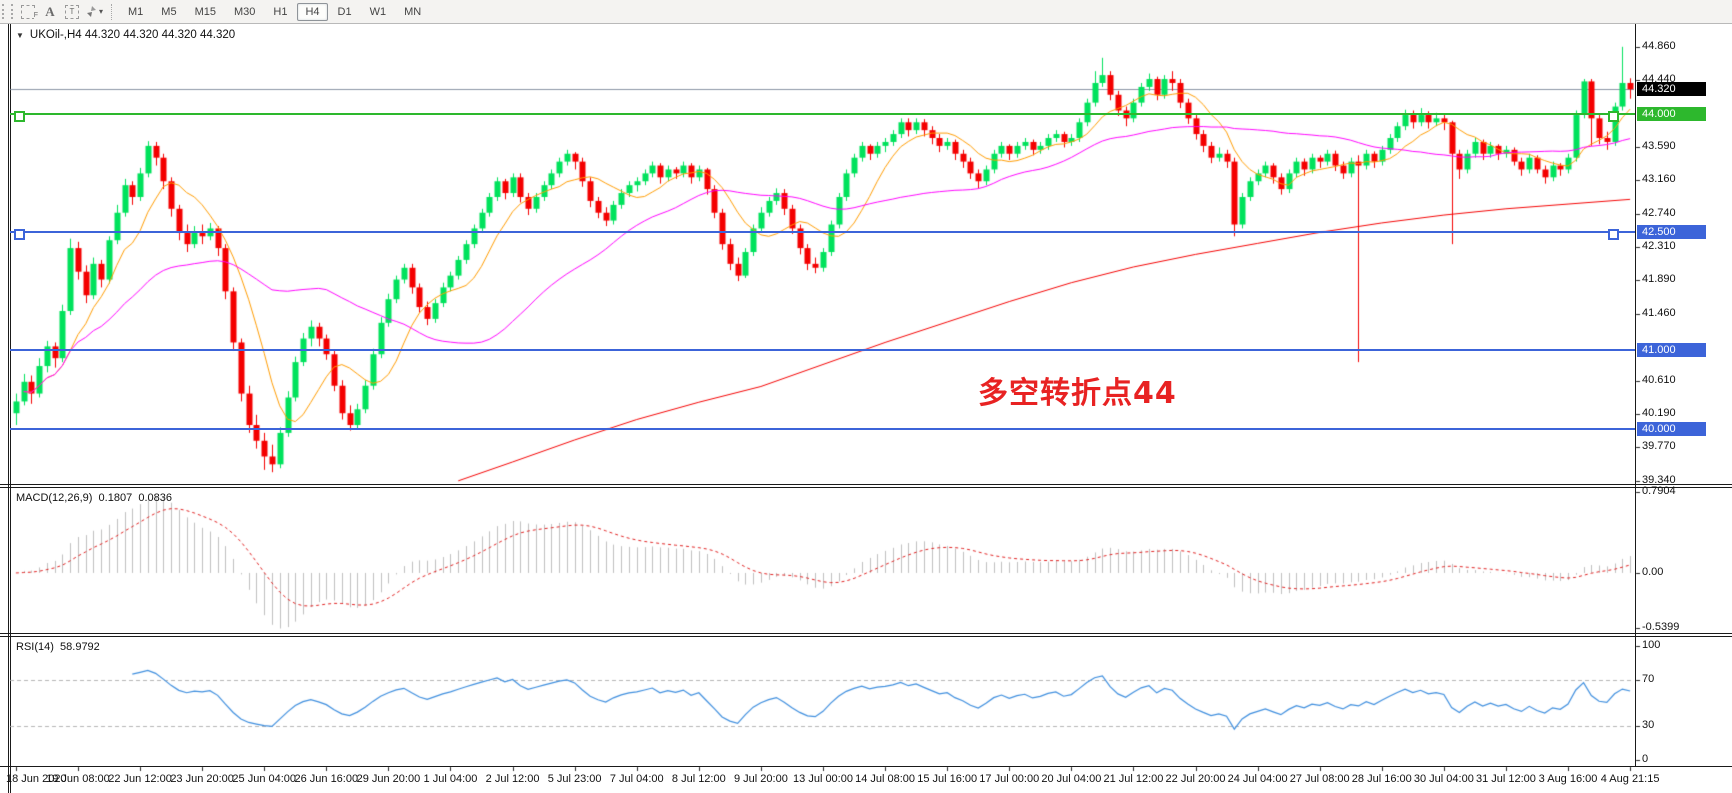  What do you see at coordinates (132, 35) in the screenshot?
I see `chart-title: UKOil-,H4 44.320 44.320 44.320 44.320` at bounding box center [132, 35].